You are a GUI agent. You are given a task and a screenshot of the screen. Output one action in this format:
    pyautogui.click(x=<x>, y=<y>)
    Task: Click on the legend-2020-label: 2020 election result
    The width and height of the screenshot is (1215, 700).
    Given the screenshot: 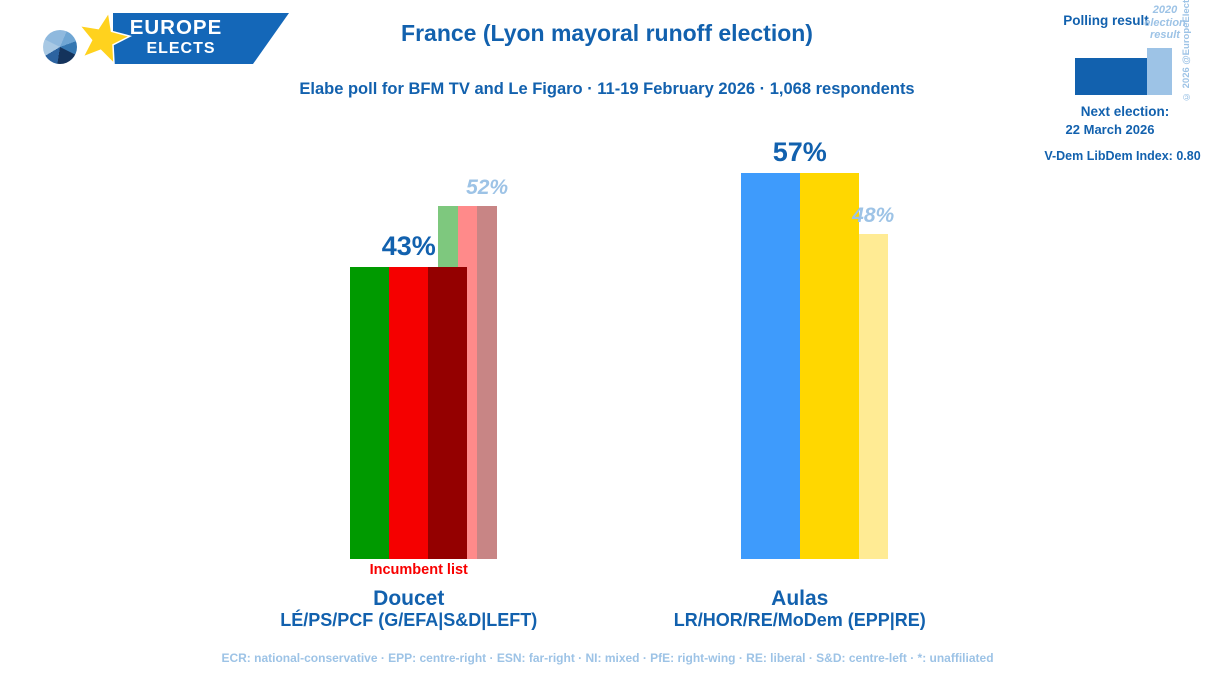 What is the action you would take?
    pyautogui.click(x=1165, y=23)
    